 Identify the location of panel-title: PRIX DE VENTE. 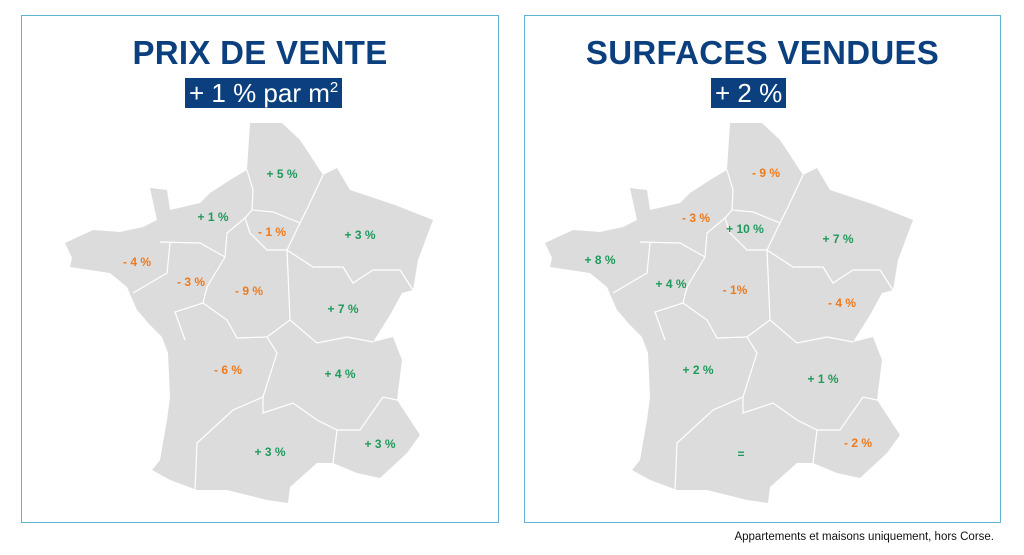
(260, 52).